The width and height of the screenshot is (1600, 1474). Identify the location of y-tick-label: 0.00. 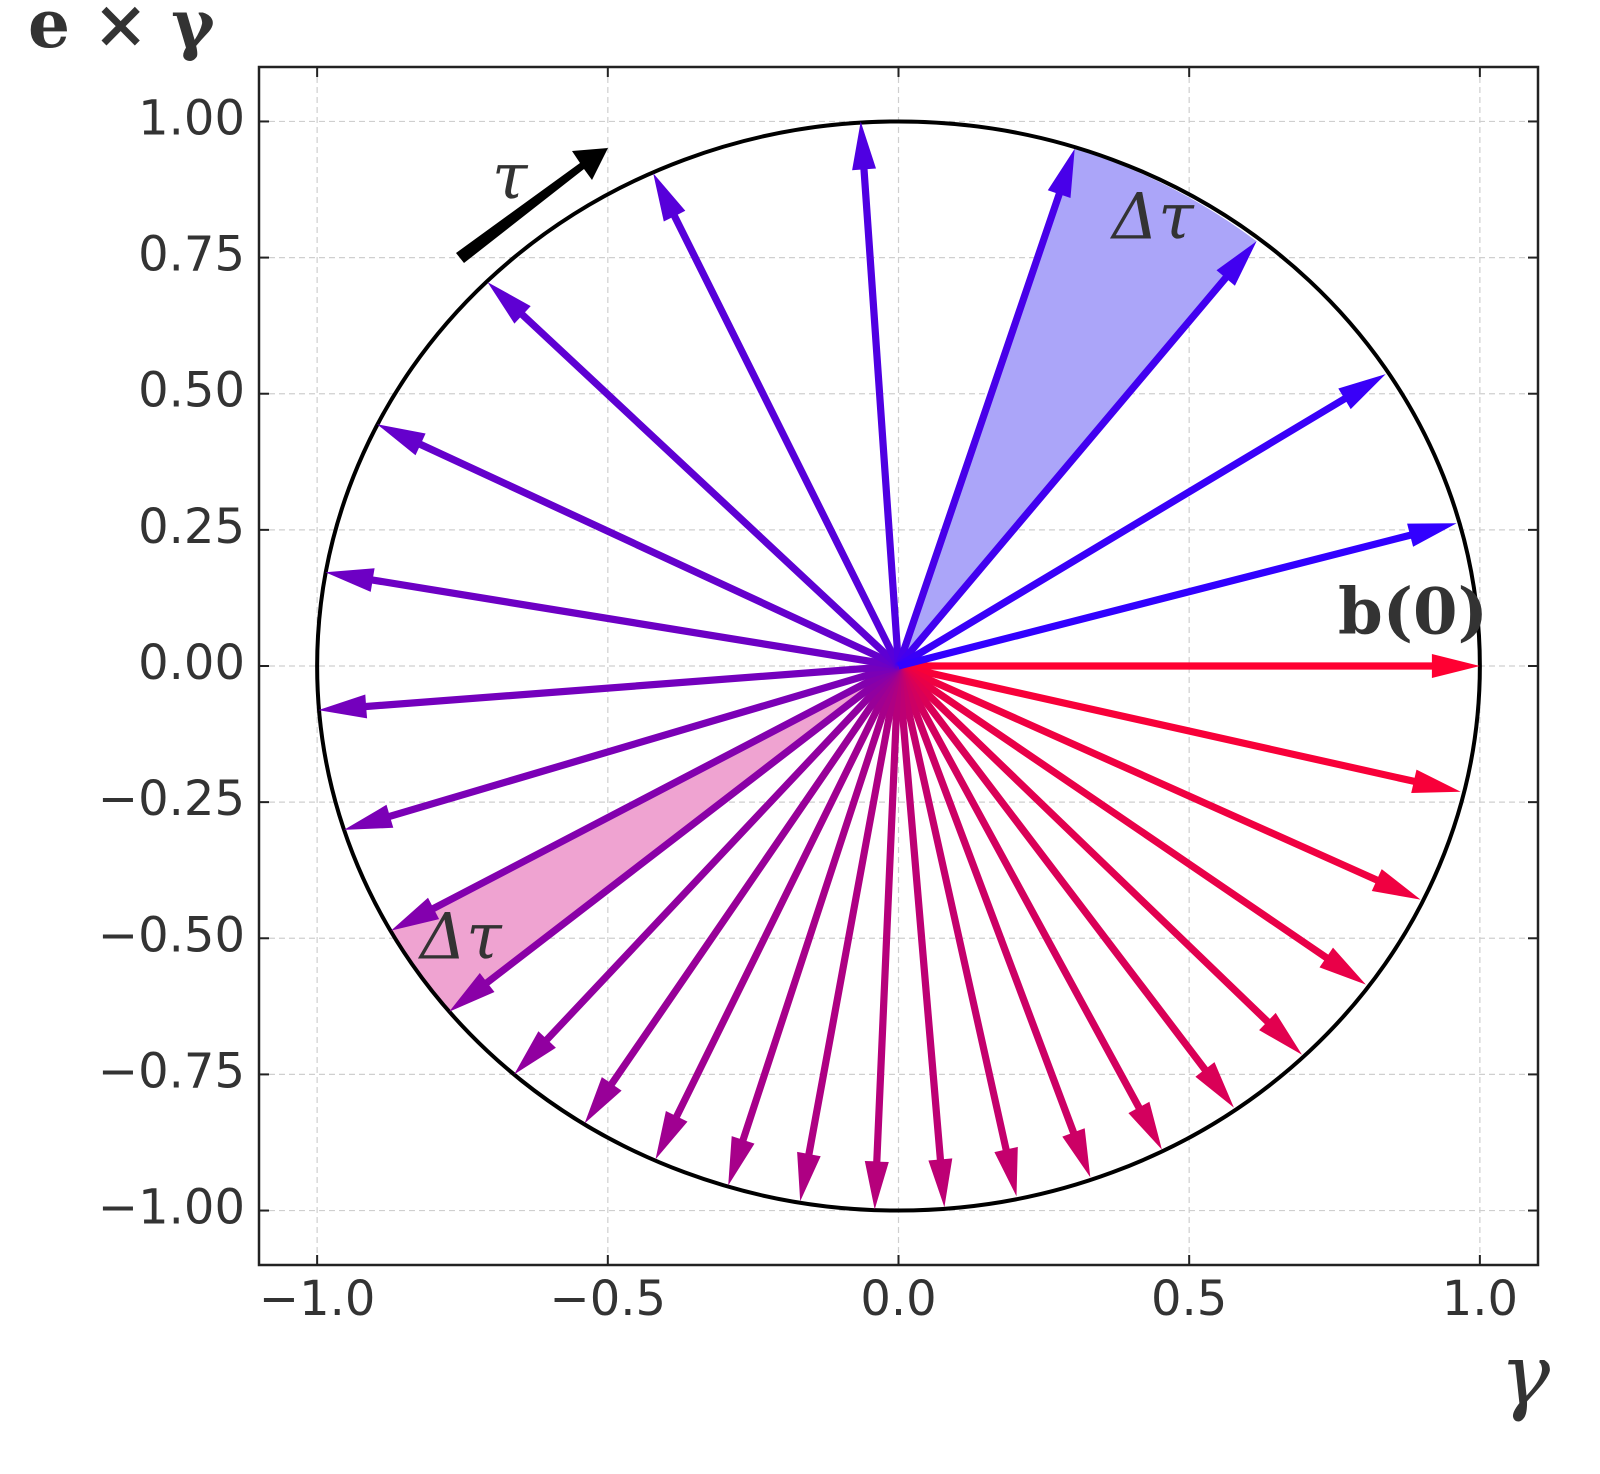
(191, 663).